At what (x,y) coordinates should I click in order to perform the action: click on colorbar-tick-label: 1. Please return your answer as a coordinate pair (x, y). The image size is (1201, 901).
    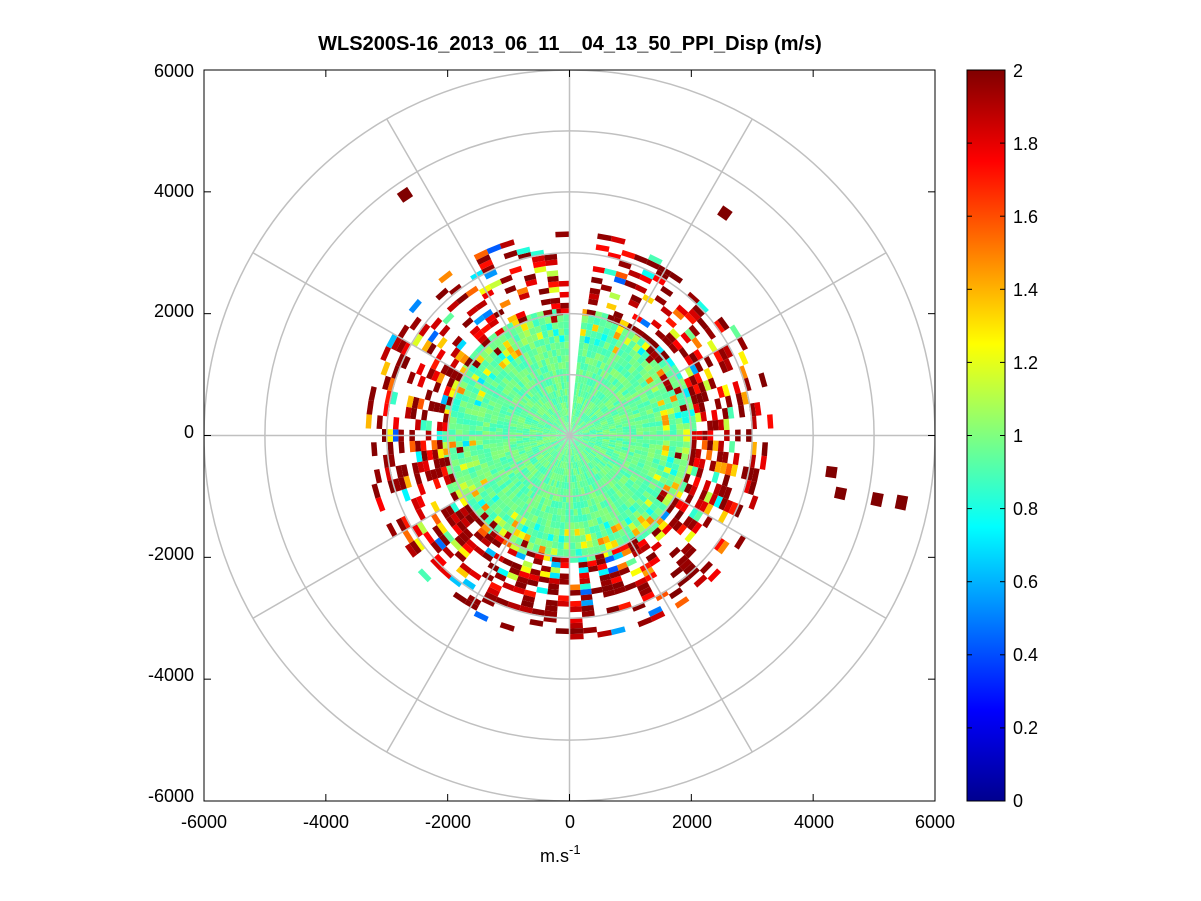
    Looking at the image, I should click on (1018, 436).